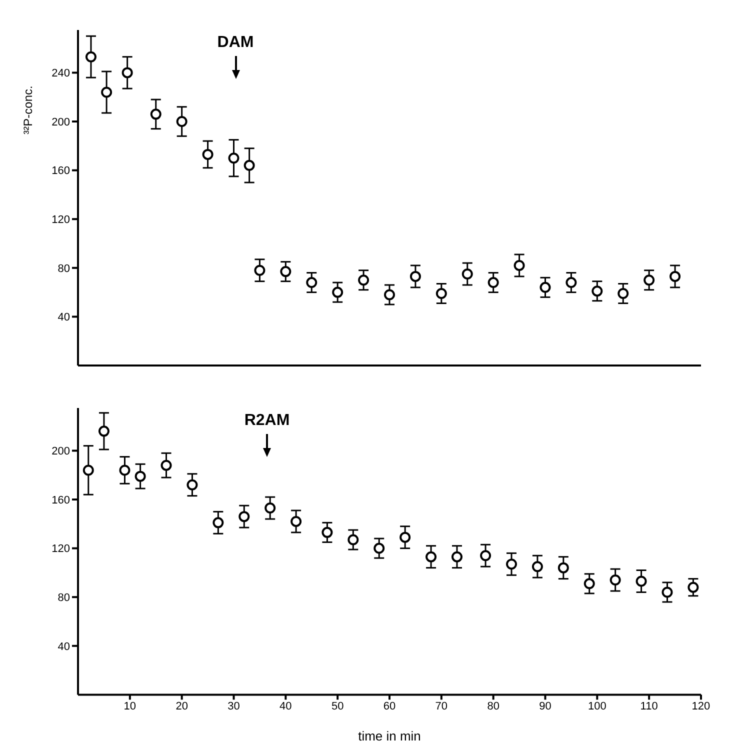  Describe the element at coordinates (267, 421) in the screenshot. I see `annotation: R2AM` at that location.